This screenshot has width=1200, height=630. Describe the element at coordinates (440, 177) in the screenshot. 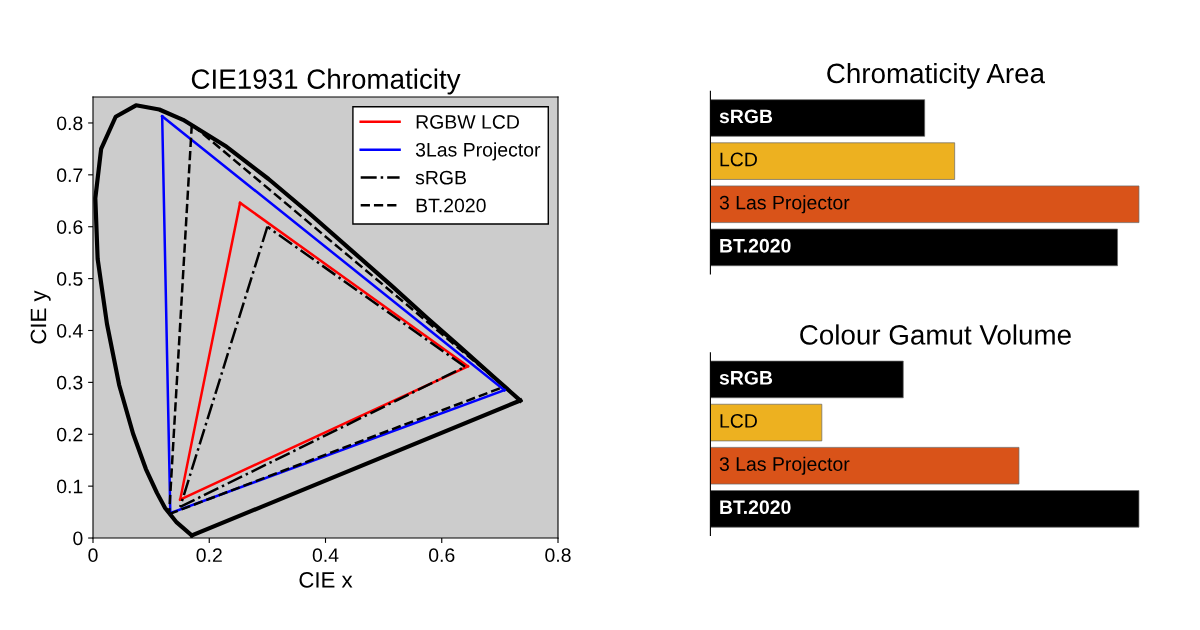

I see `legend-label: sRGB` at that location.